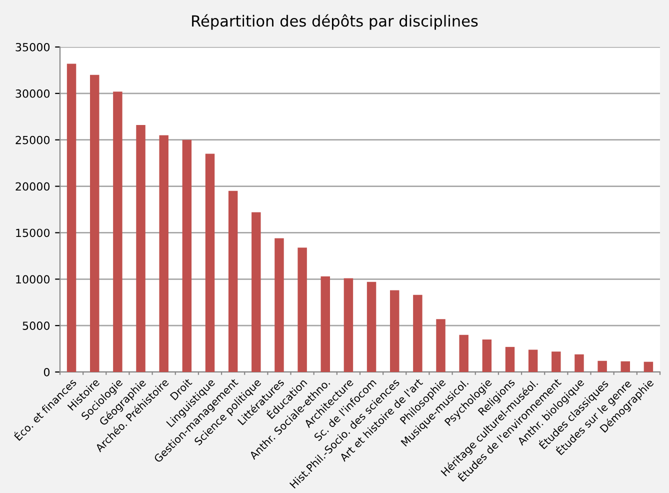 The width and height of the screenshot is (669, 493). What do you see at coordinates (33, 279) in the screenshot?
I see `y-tick-label: 10000` at bounding box center [33, 279].